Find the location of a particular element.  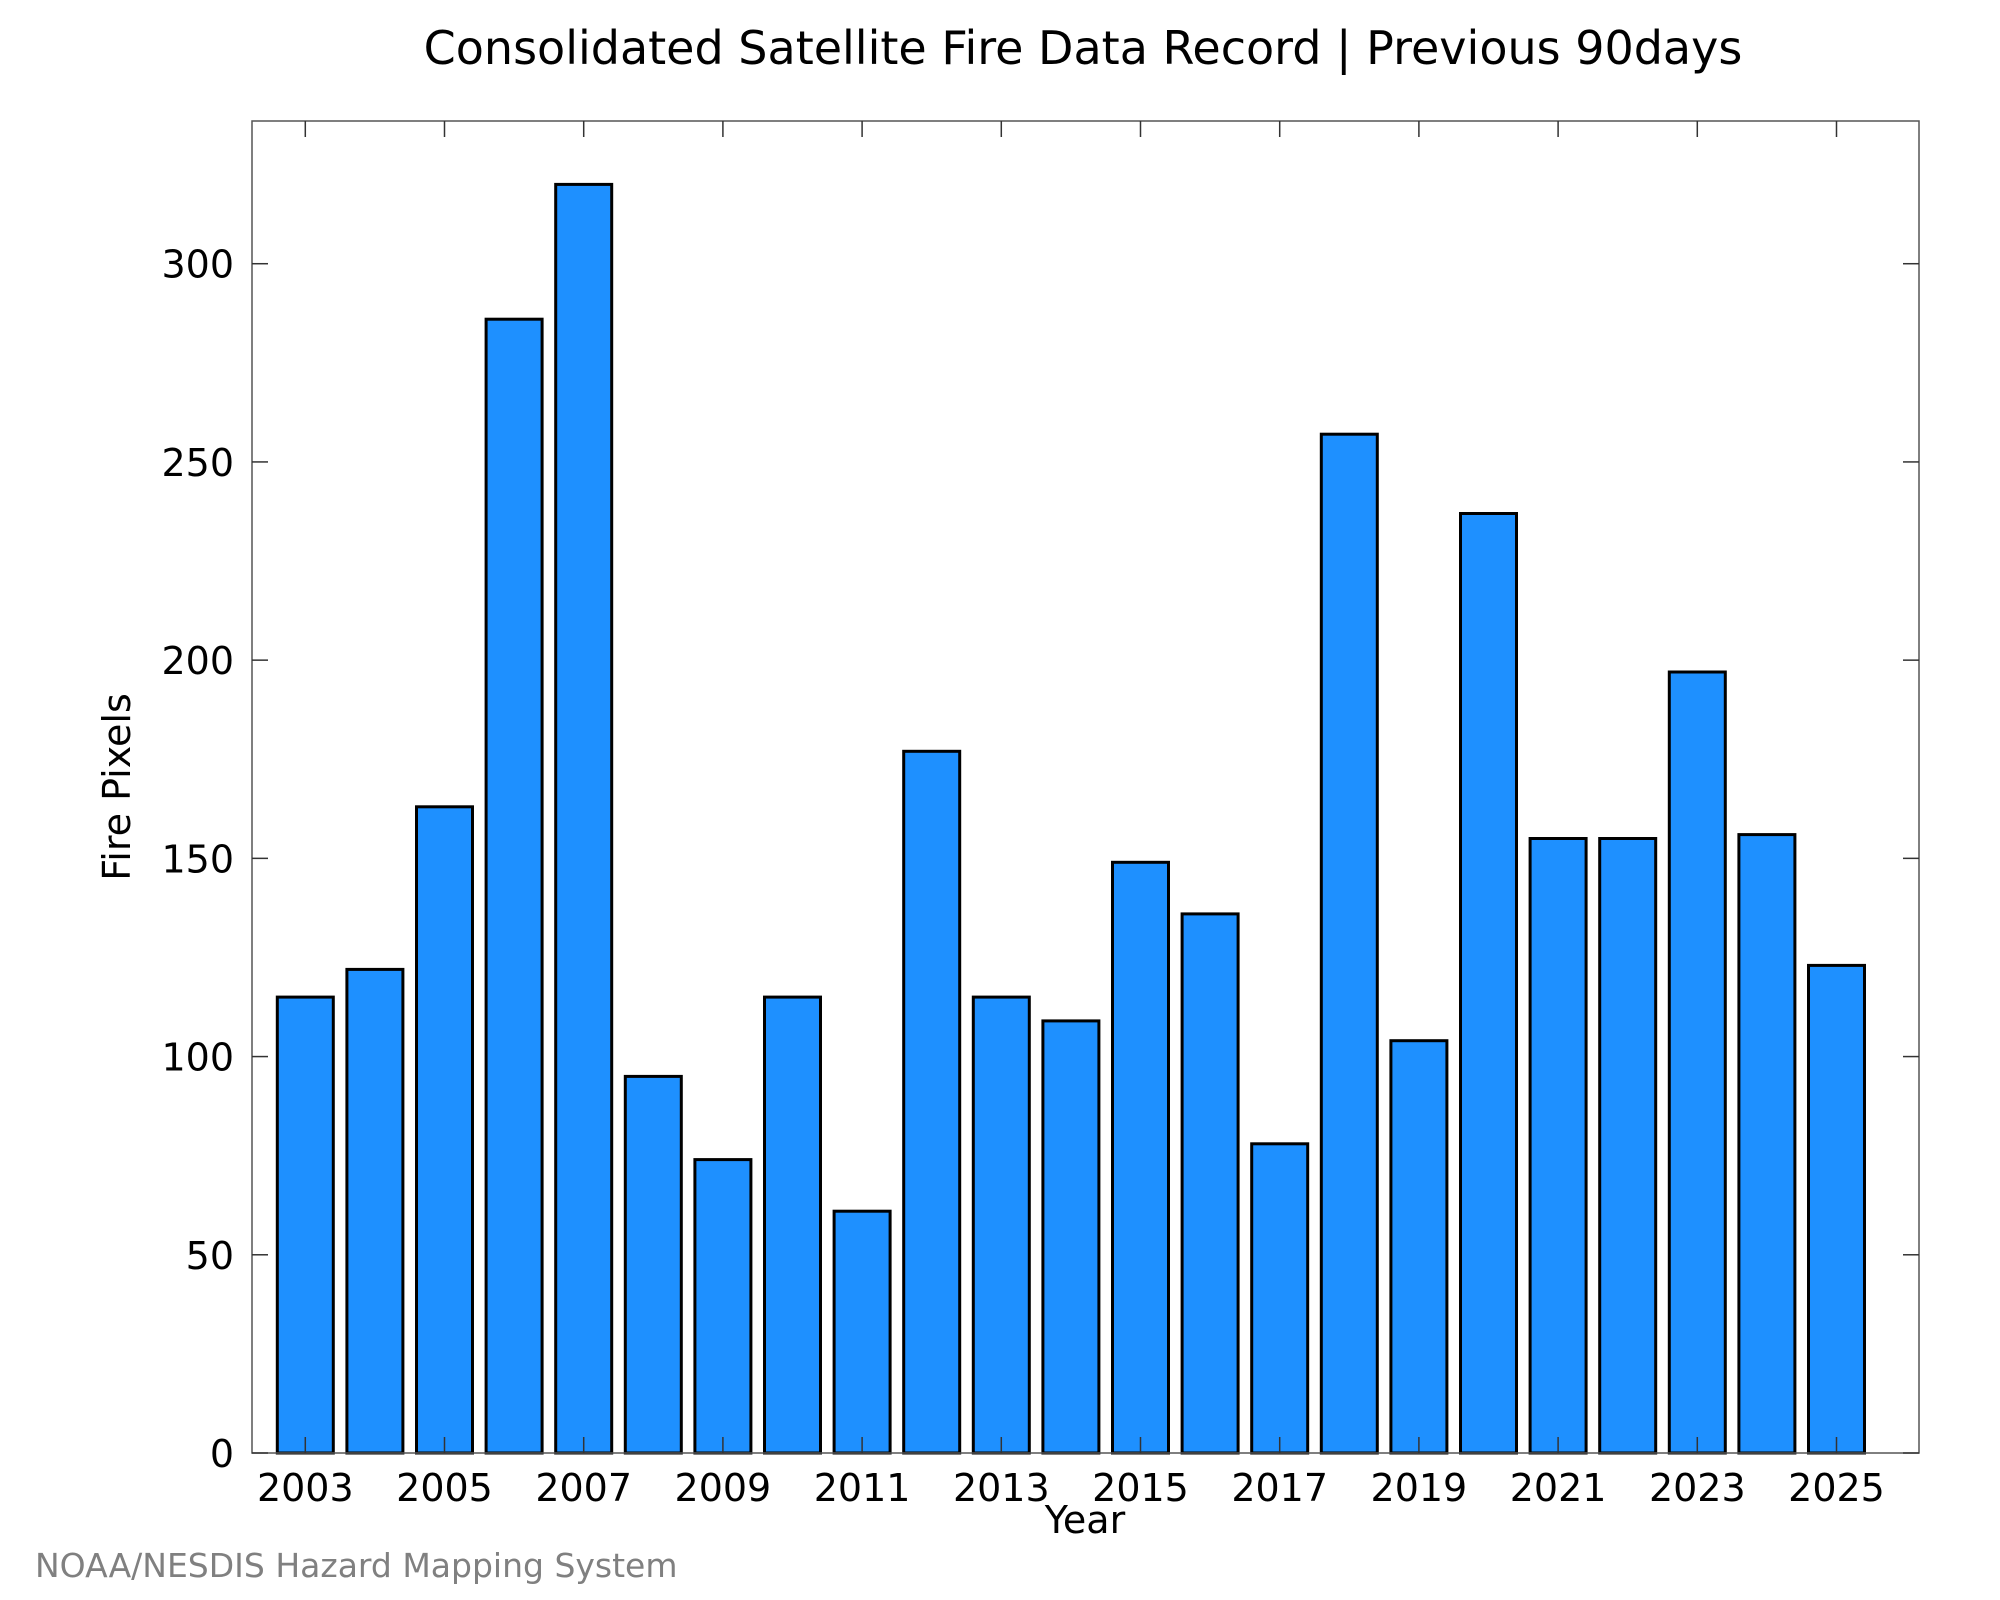

y-tick-label-0: 0 is located at coordinates (222, 1454).